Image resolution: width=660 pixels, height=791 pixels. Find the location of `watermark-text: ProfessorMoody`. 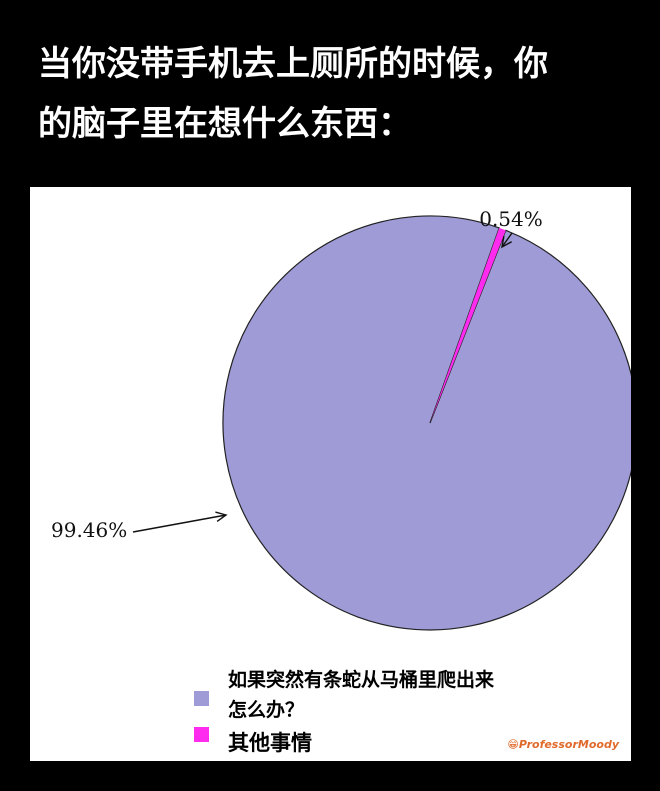

watermark-text: ProfessorMoody is located at coordinates (568, 744).